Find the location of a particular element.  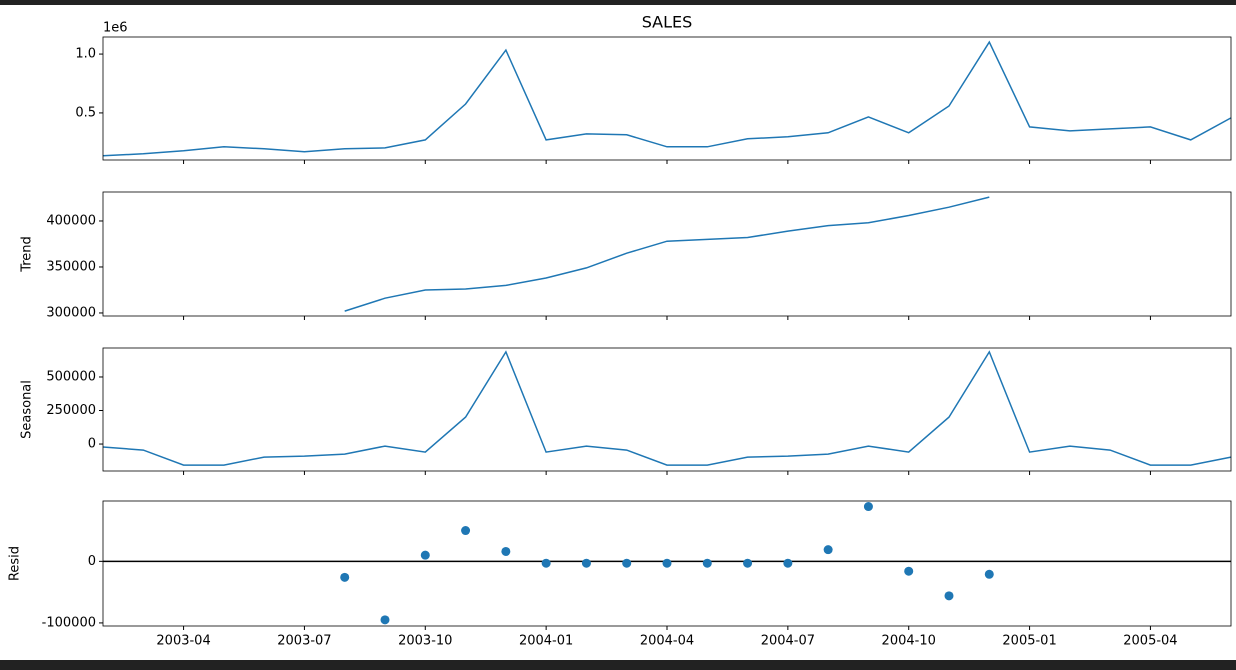

y-tick-label: 350000 is located at coordinates (71, 266).